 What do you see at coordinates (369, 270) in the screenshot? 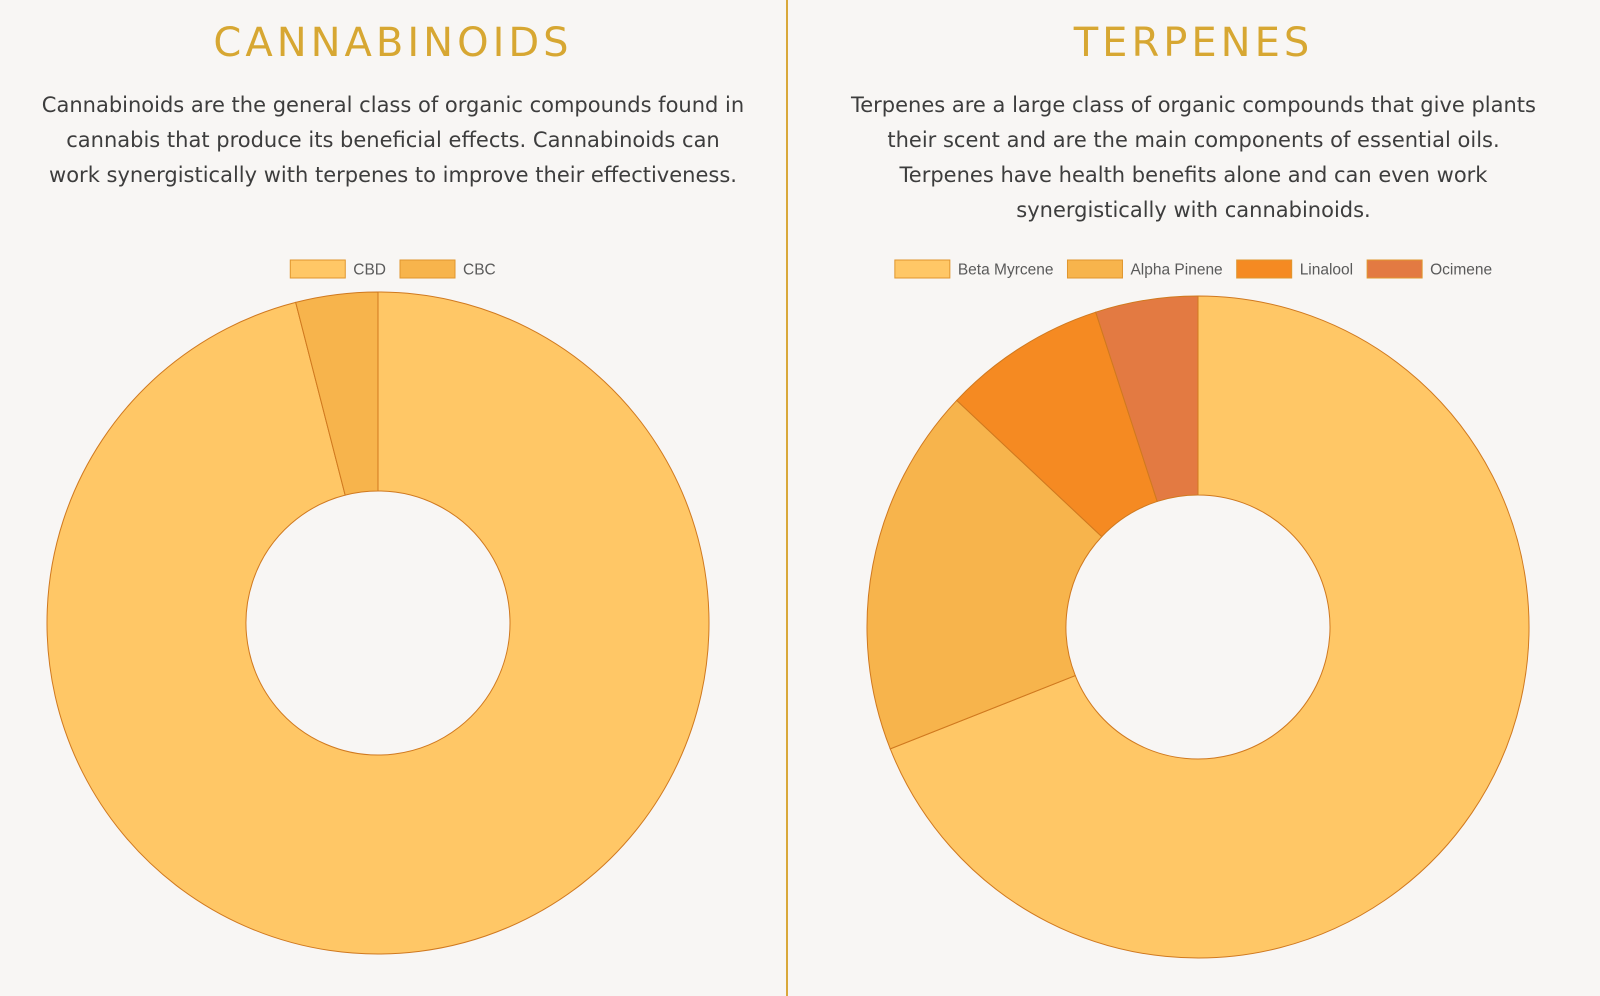
I see `legend-label: CBD` at bounding box center [369, 270].